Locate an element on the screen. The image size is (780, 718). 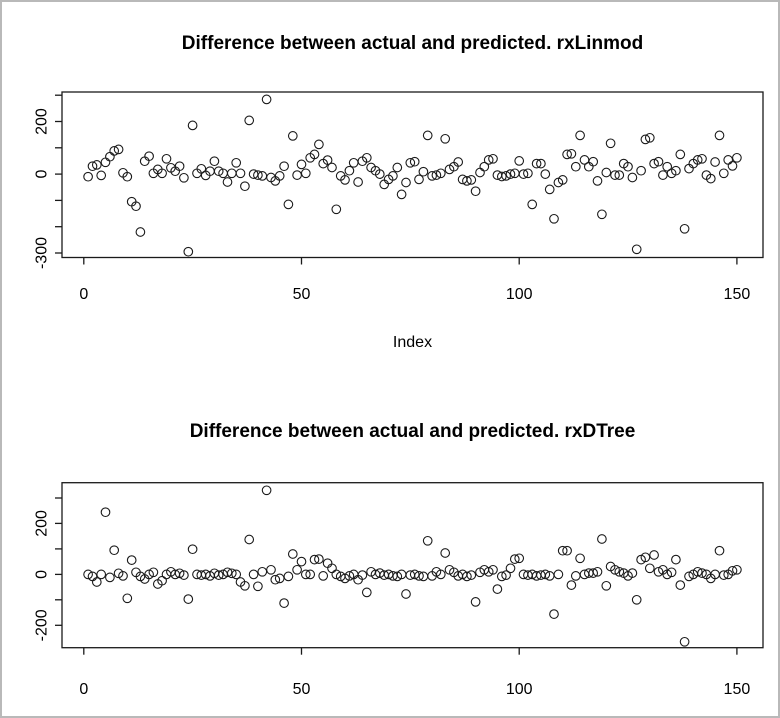
x-tick-label: 100 is located at coordinates (519, 689).